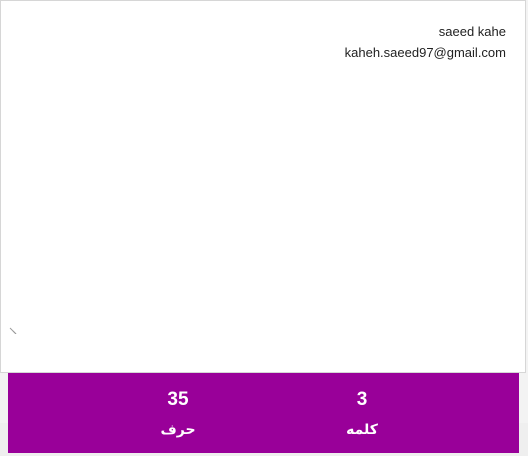 Image resolution: width=528 pixels, height=456 pixels. Describe the element at coordinates (178, 429) in the screenshot. I see `character-count-label: حرف` at that location.